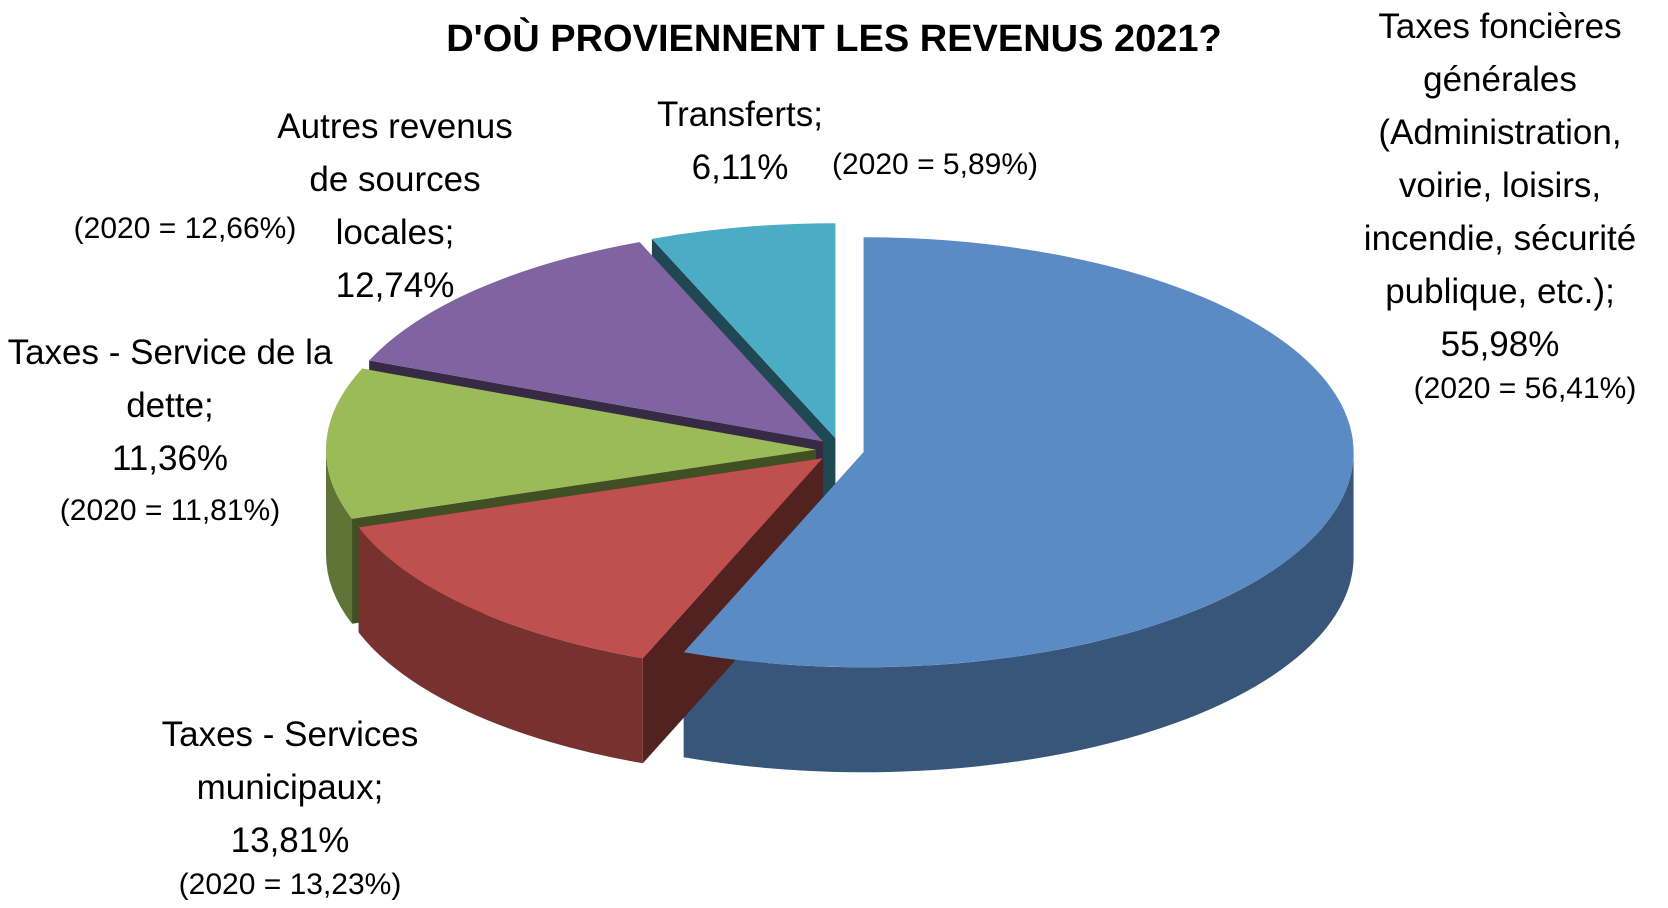  What do you see at coordinates (395, 179) in the screenshot?
I see `category-label: Autres revenus de sources locales;` at bounding box center [395, 179].